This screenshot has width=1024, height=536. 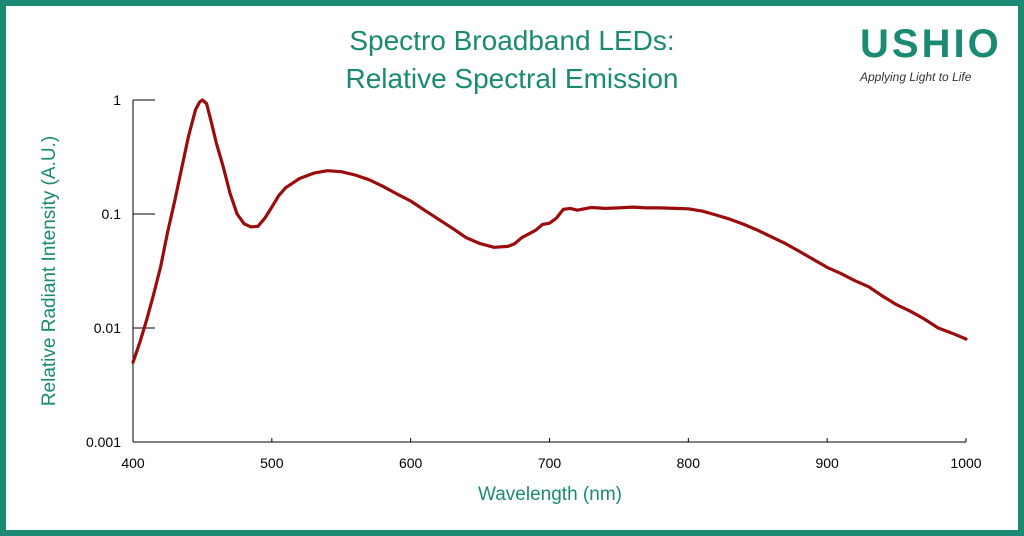 I want to click on chart-title-line1: Spectro Broadband LEDs:, so click(x=512, y=40).